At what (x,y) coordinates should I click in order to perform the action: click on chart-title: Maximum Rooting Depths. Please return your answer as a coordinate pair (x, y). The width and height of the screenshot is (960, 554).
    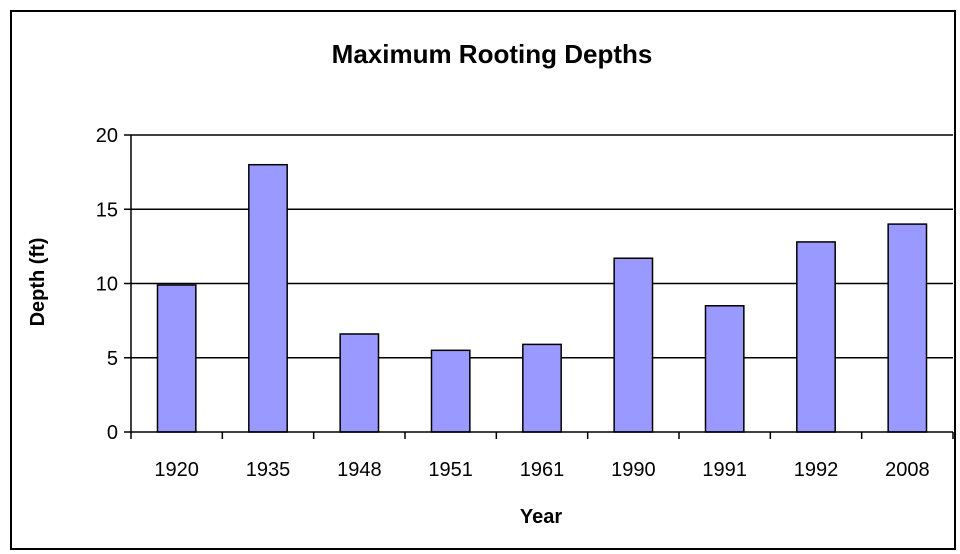
    Looking at the image, I should click on (492, 54).